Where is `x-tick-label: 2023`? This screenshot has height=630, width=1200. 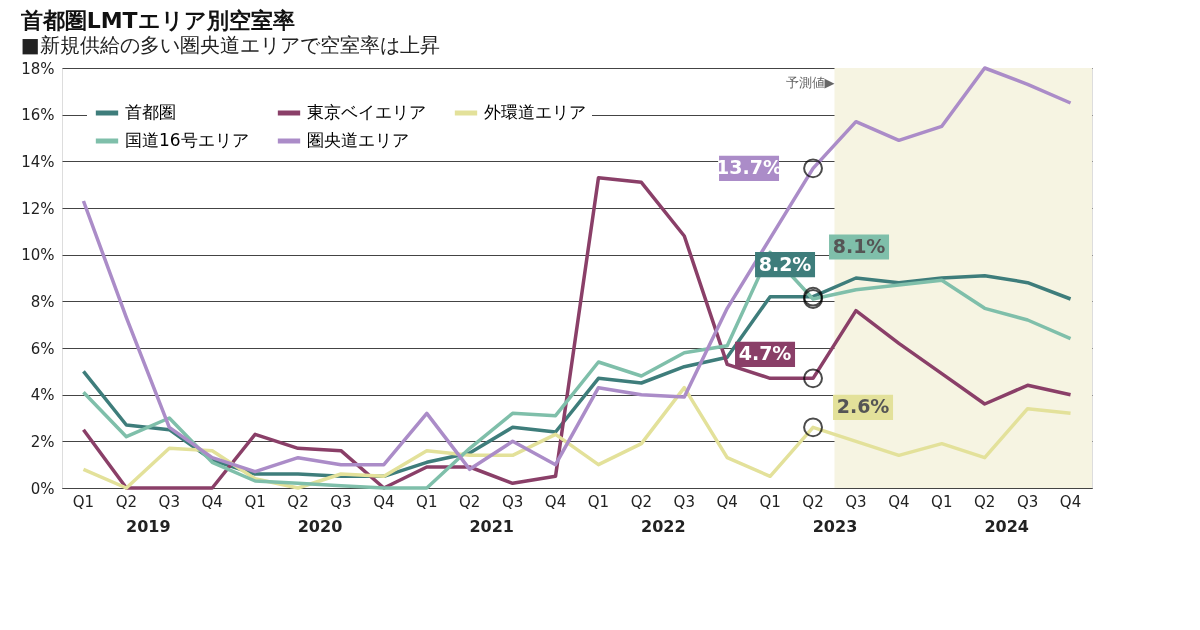
x-tick-label: 2023 is located at coordinates (835, 526).